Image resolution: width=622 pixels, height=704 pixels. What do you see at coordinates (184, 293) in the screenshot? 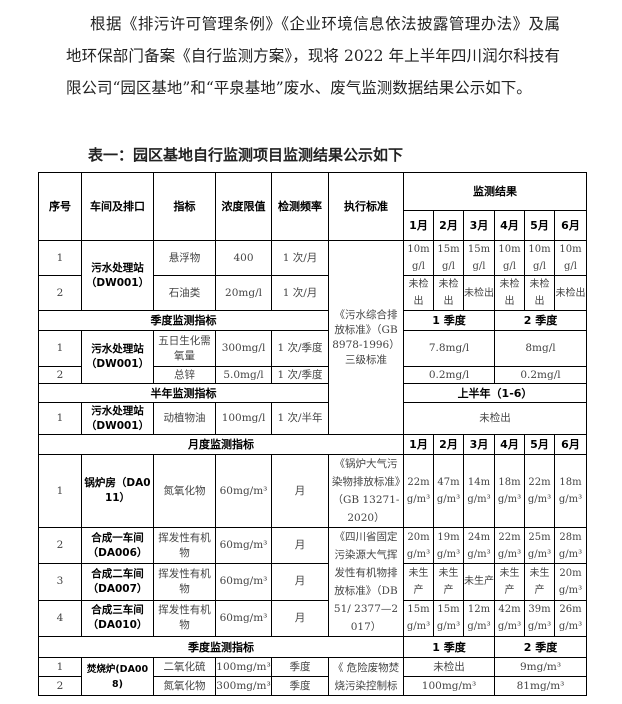
I see `indicator-cell: 石油类` at bounding box center [184, 293].